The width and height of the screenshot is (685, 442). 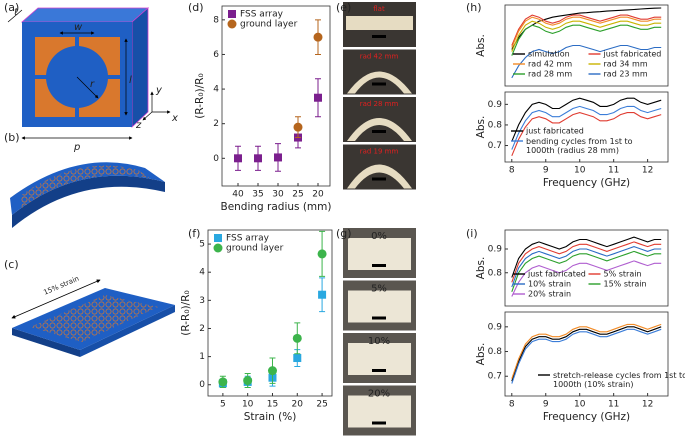 What do you see at coordinates (78, 27) in the screenshot?
I see `dim-label: w` at bounding box center [78, 27].